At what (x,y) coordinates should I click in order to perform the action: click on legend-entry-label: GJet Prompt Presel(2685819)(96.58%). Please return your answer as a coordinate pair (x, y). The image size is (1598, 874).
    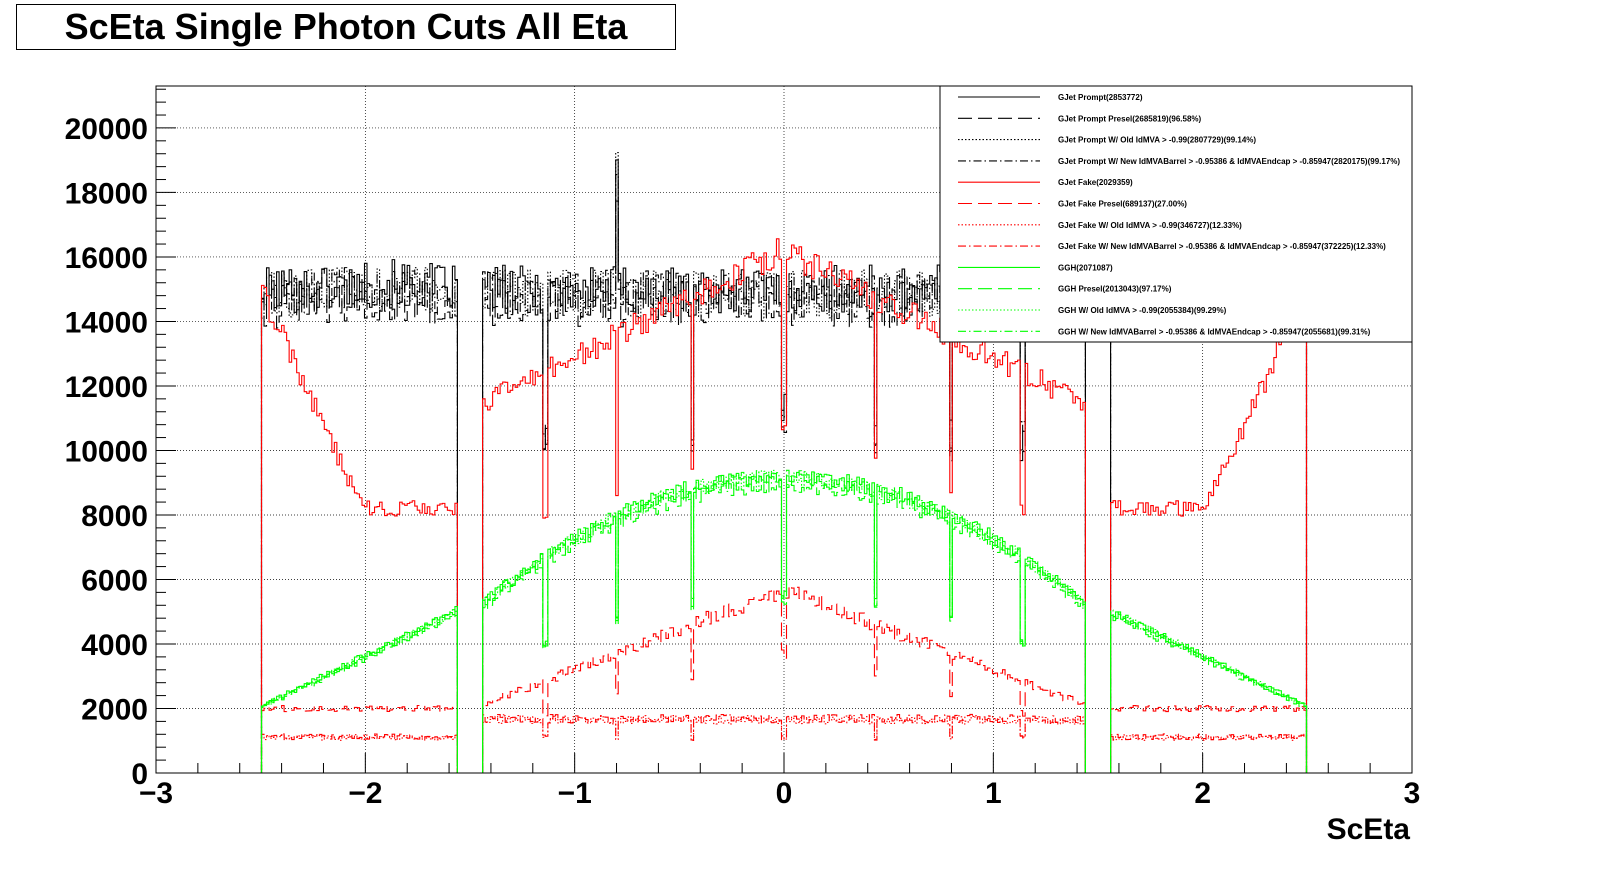
    Looking at the image, I should click on (1130, 118).